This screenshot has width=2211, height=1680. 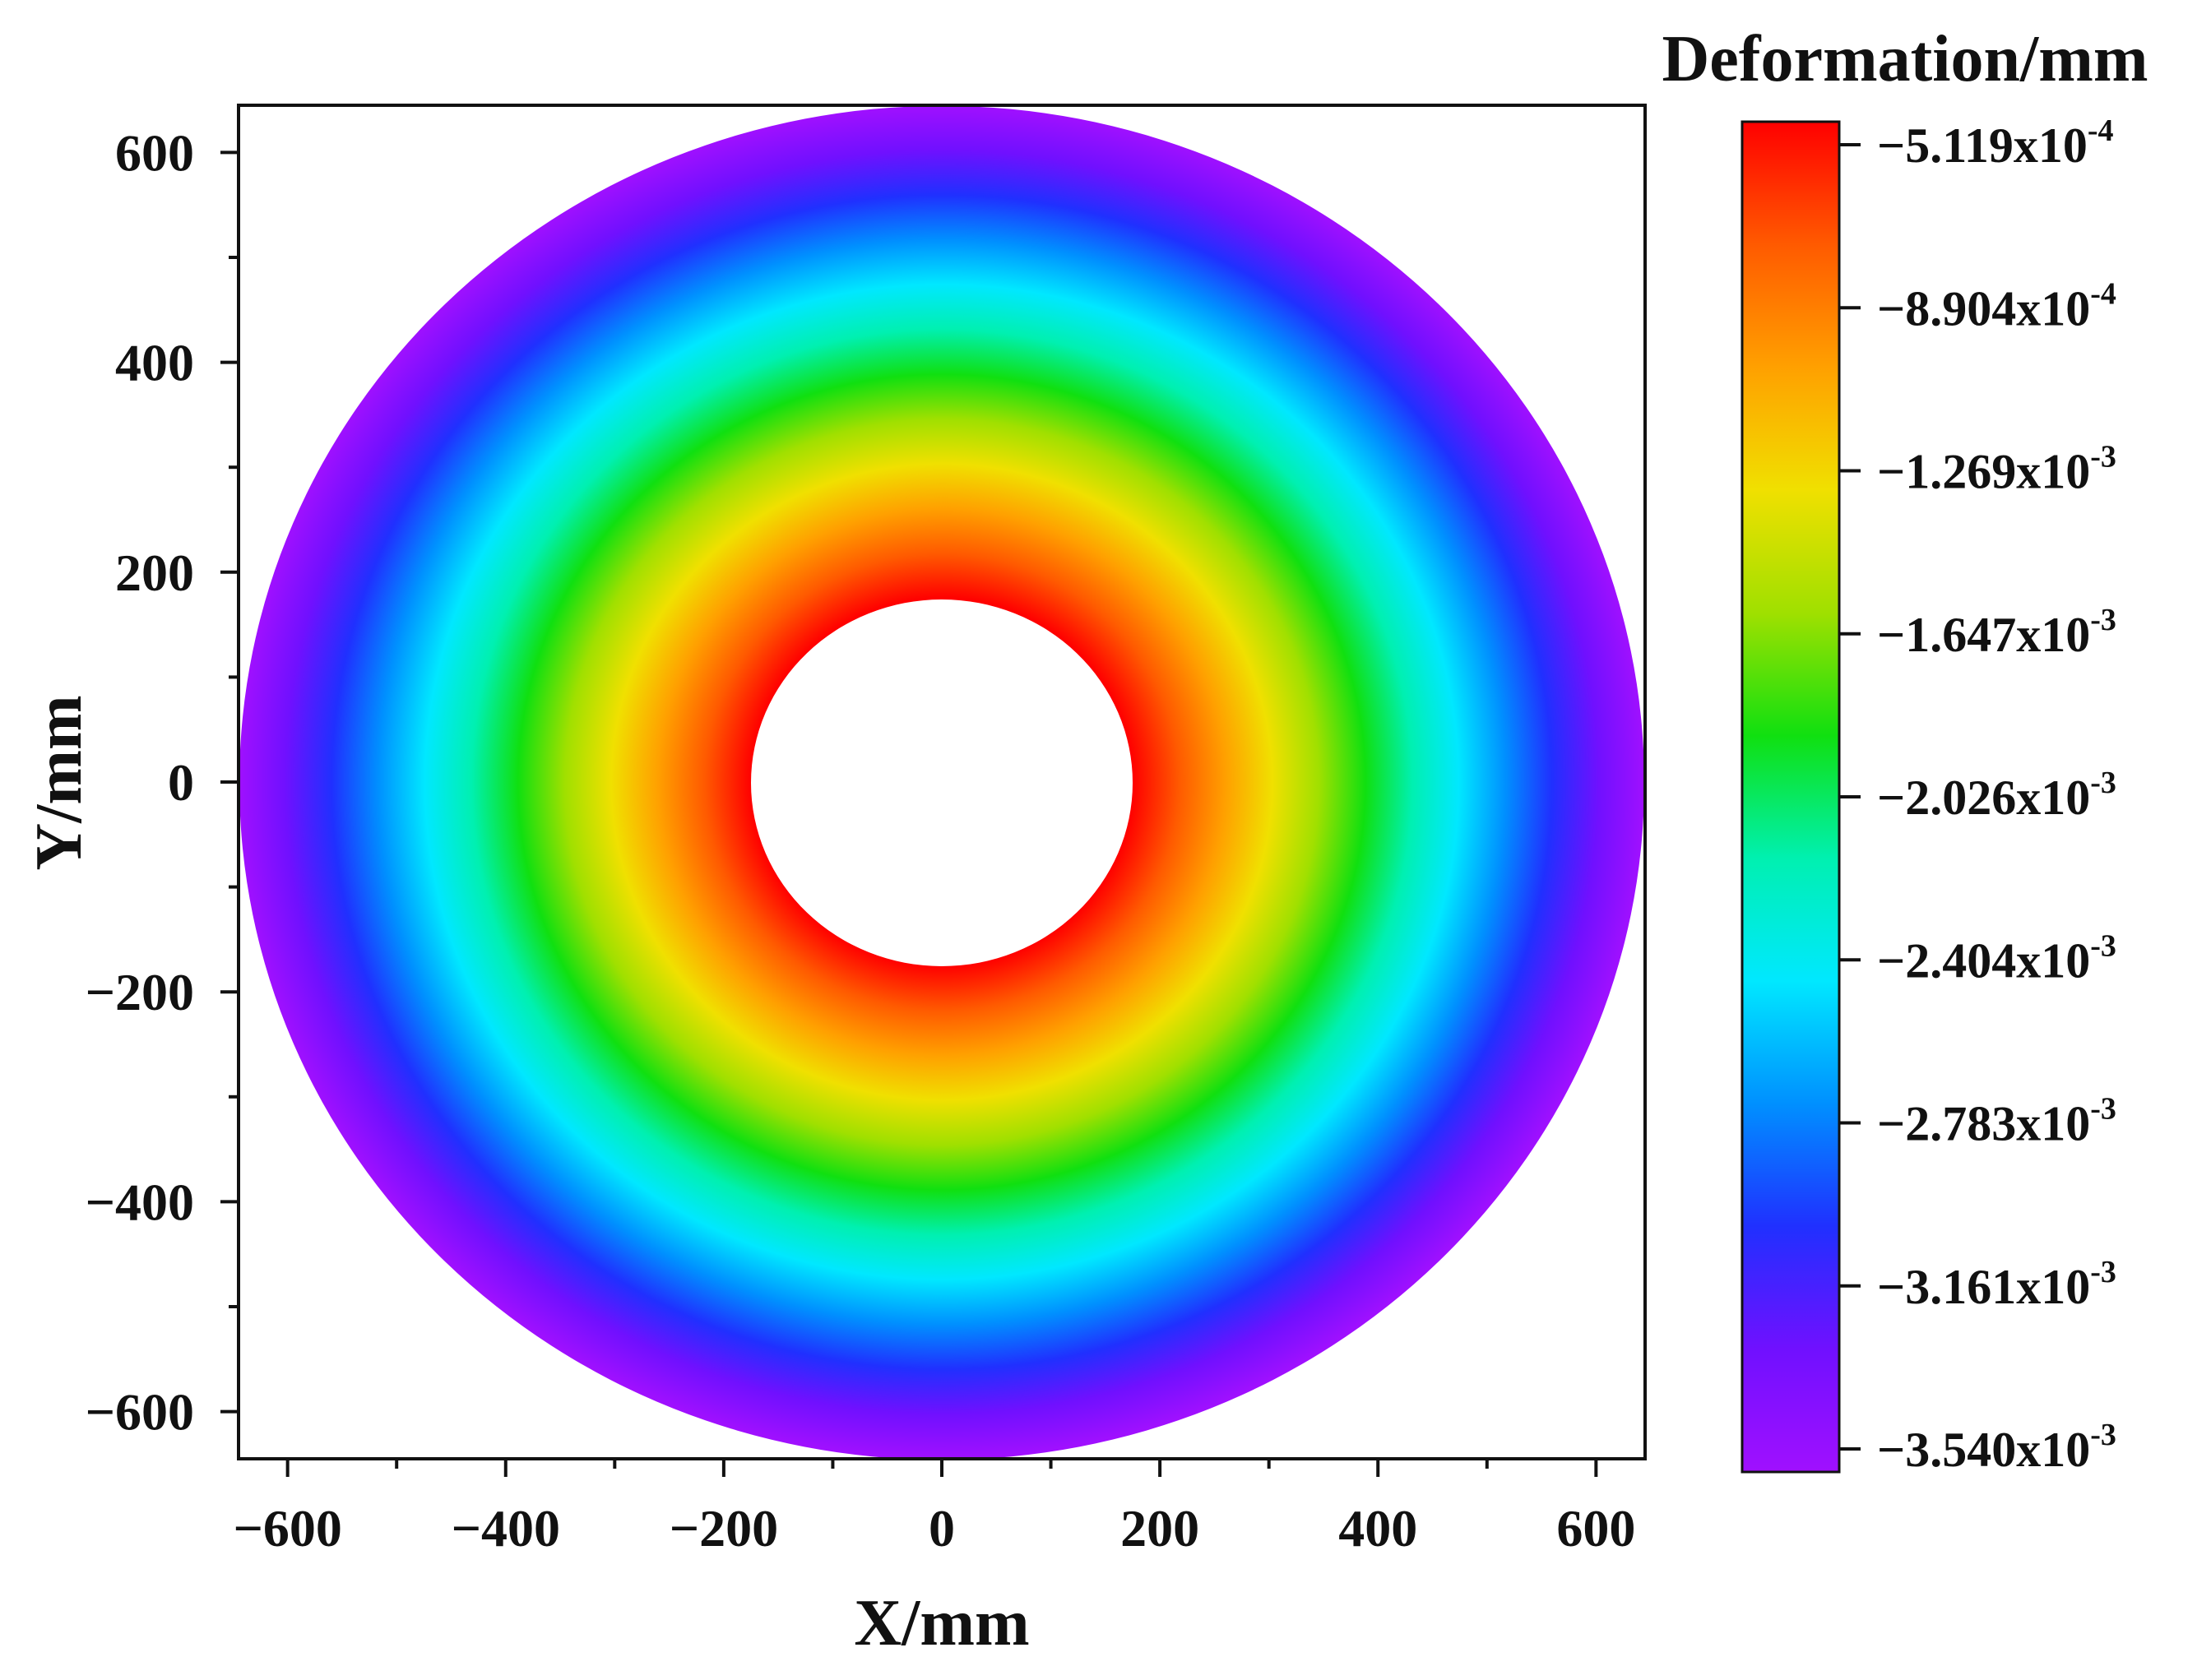 What do you see at coordinates (506, 1528) in the screenshot?
I see `x-tick-label: −400` at bounding box center [506, 1528].